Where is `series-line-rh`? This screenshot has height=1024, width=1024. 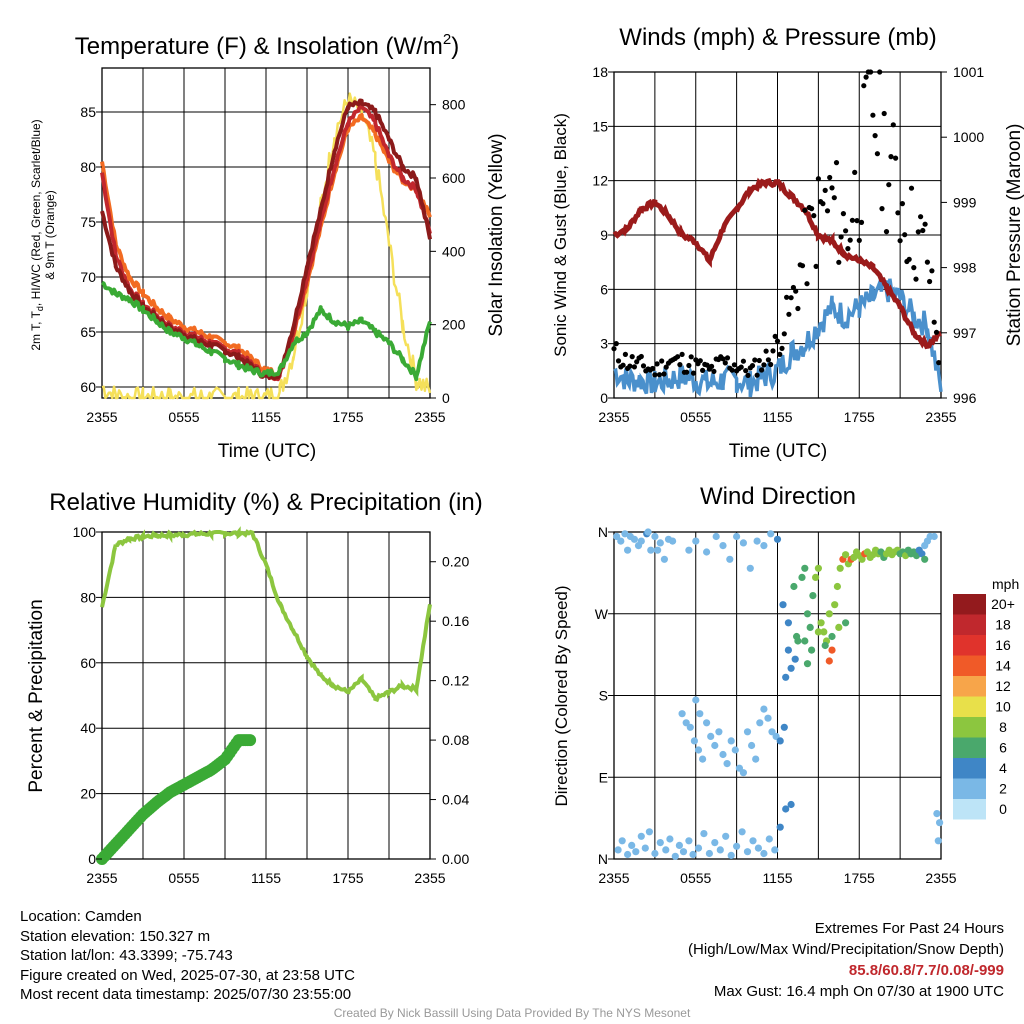
series-line-rh is located at coordinates (266, 614).